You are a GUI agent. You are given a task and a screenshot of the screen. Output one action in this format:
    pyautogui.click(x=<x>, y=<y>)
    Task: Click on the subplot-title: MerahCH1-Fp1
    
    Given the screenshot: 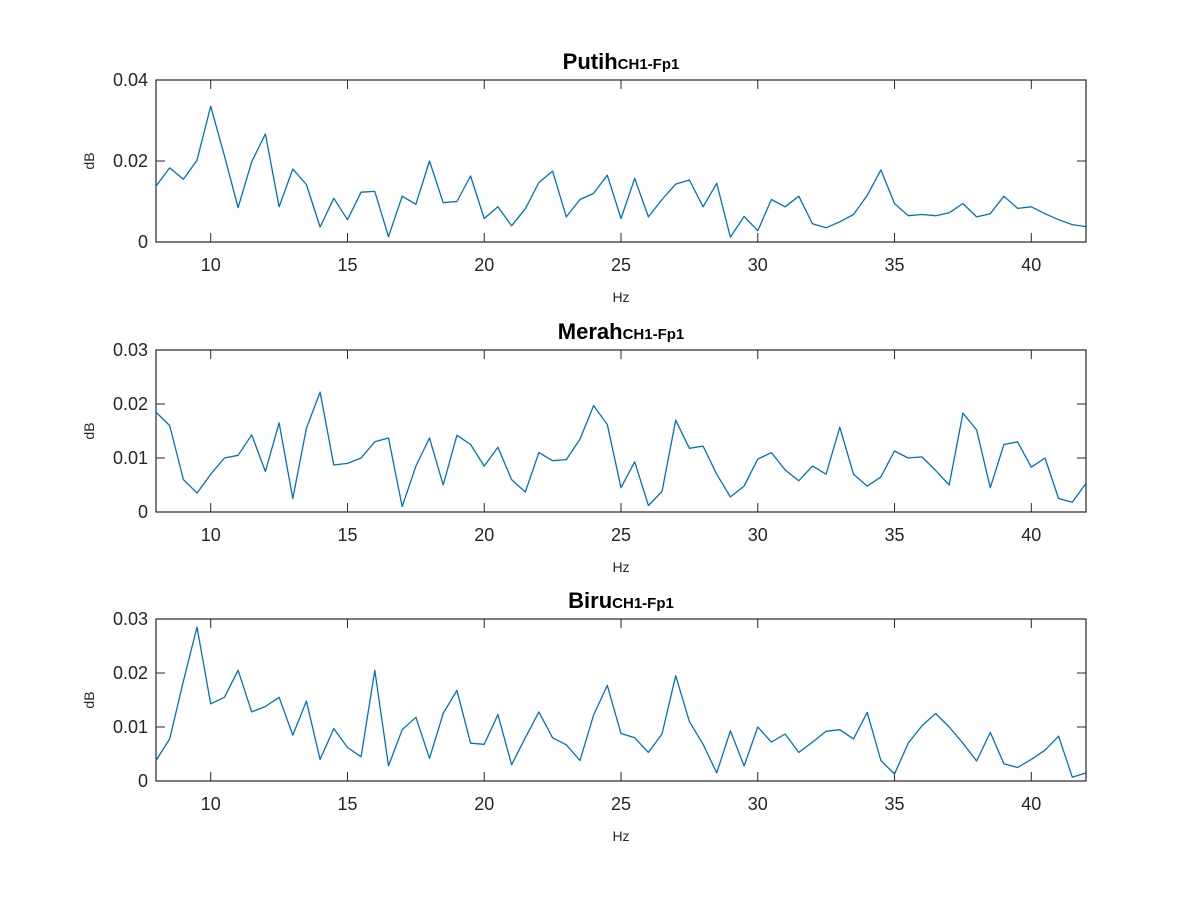 What is the action you would take?
    pyautogui.click(x=621, y=331)
    